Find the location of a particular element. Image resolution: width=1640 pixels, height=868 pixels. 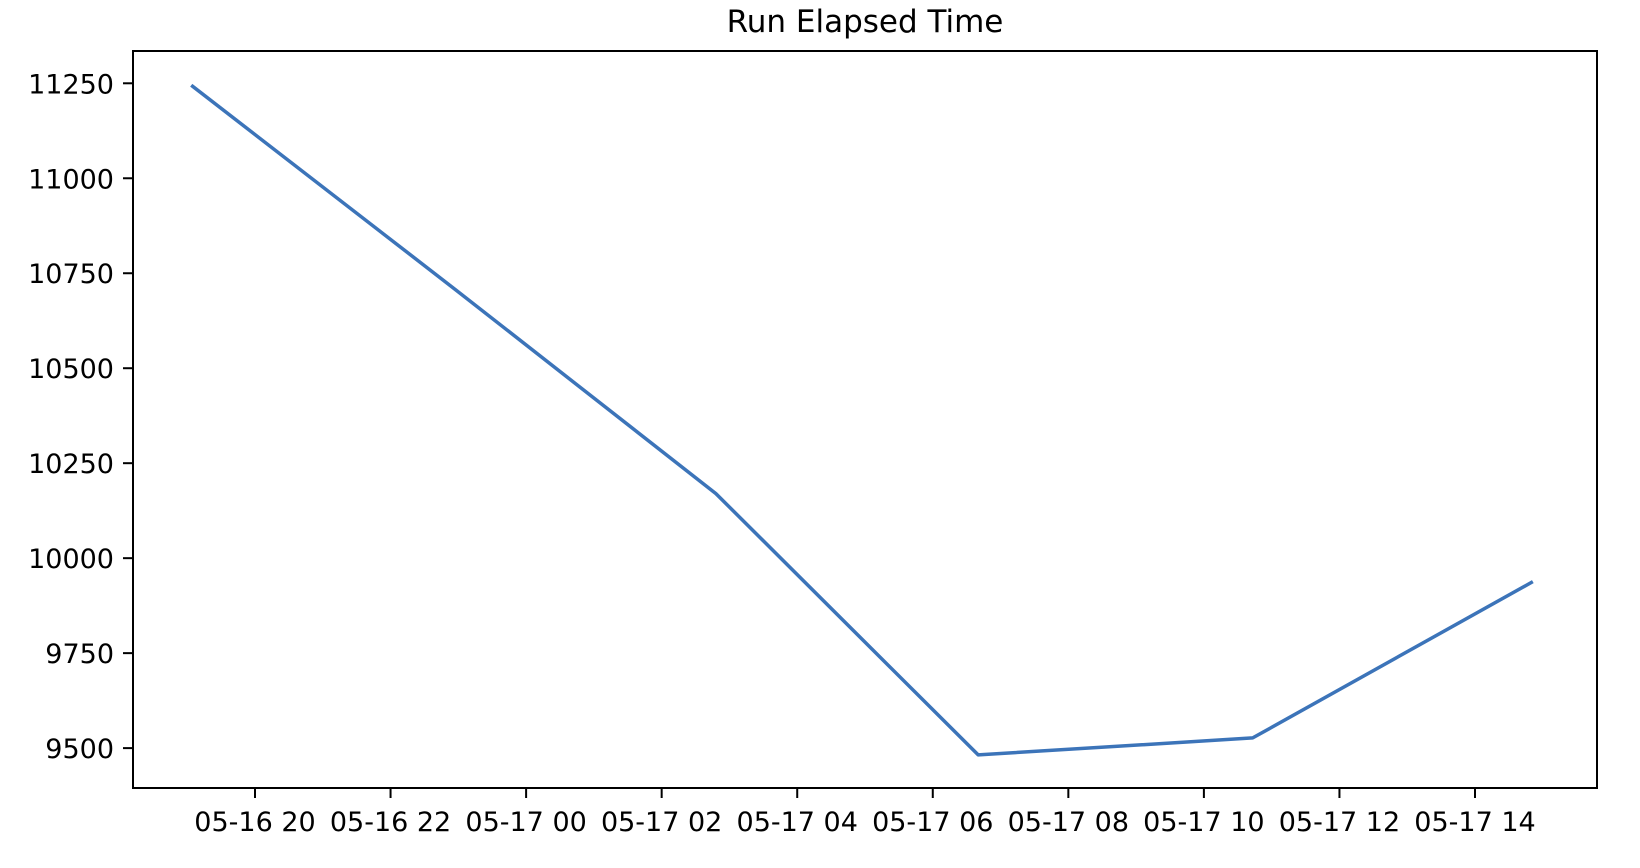

y-tick-label: 10250 is located at coordinates (71, 464).